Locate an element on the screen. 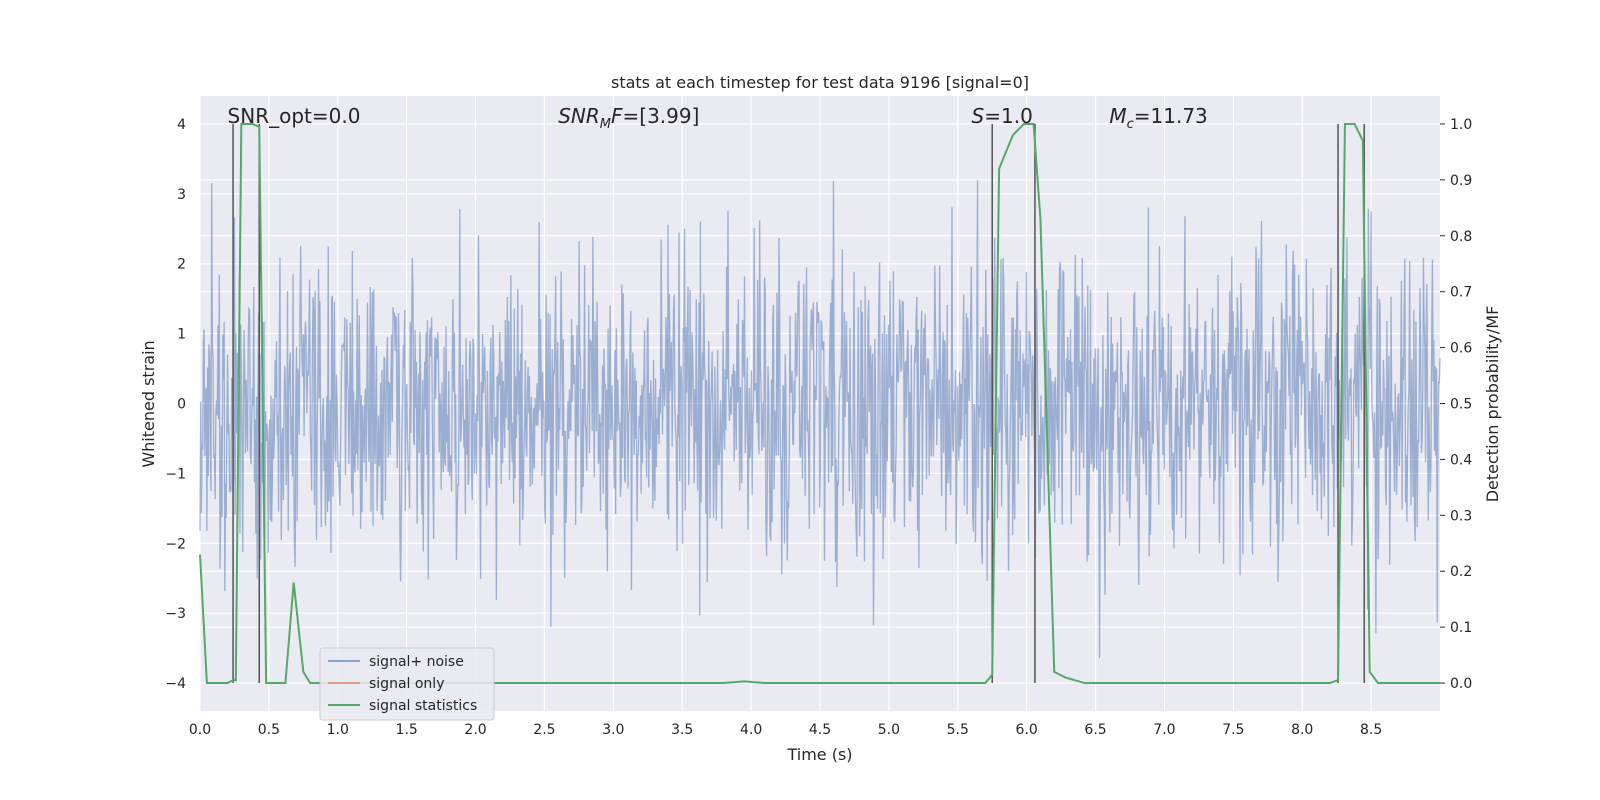 This screenshot has height=800, width=1600. y2-tick-label: 0.9 is located at coordinates (1461, 181).